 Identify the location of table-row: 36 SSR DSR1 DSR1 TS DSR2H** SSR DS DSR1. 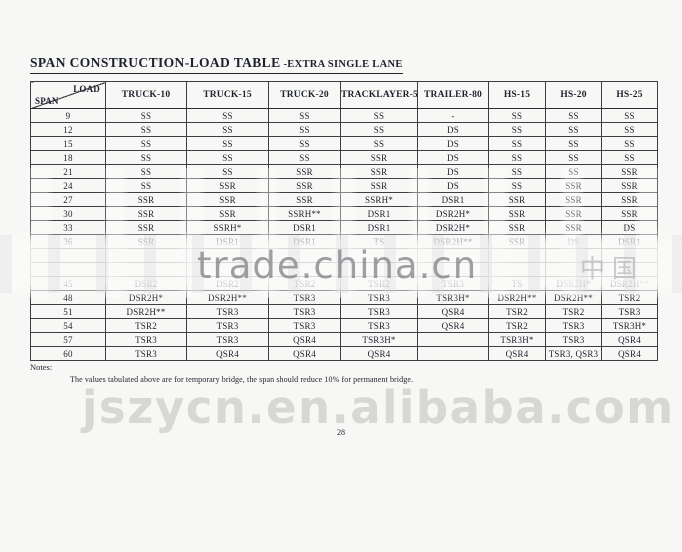
(344, 241).